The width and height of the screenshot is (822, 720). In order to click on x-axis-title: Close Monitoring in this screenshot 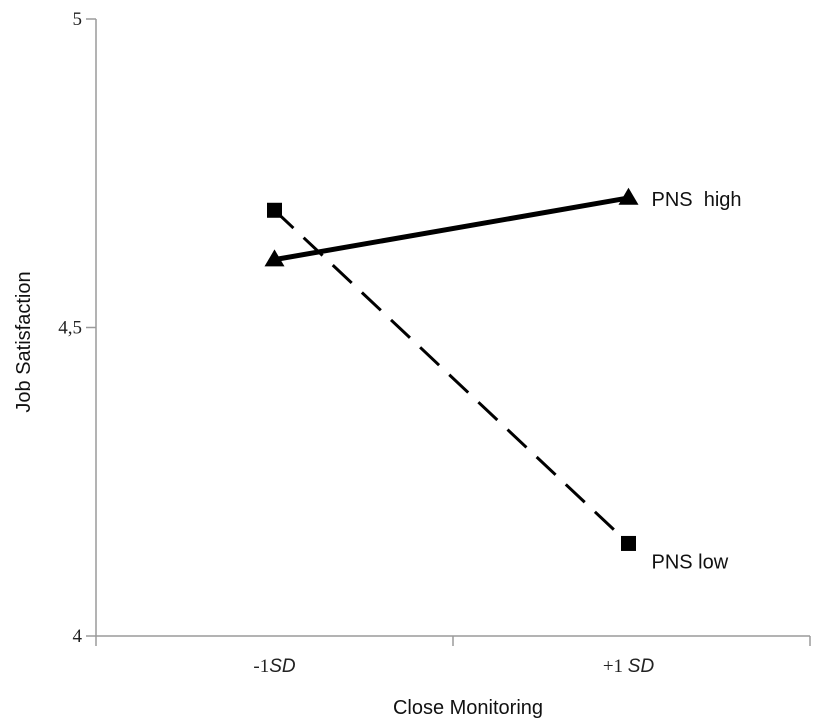, I will do `click(468, 708)`.